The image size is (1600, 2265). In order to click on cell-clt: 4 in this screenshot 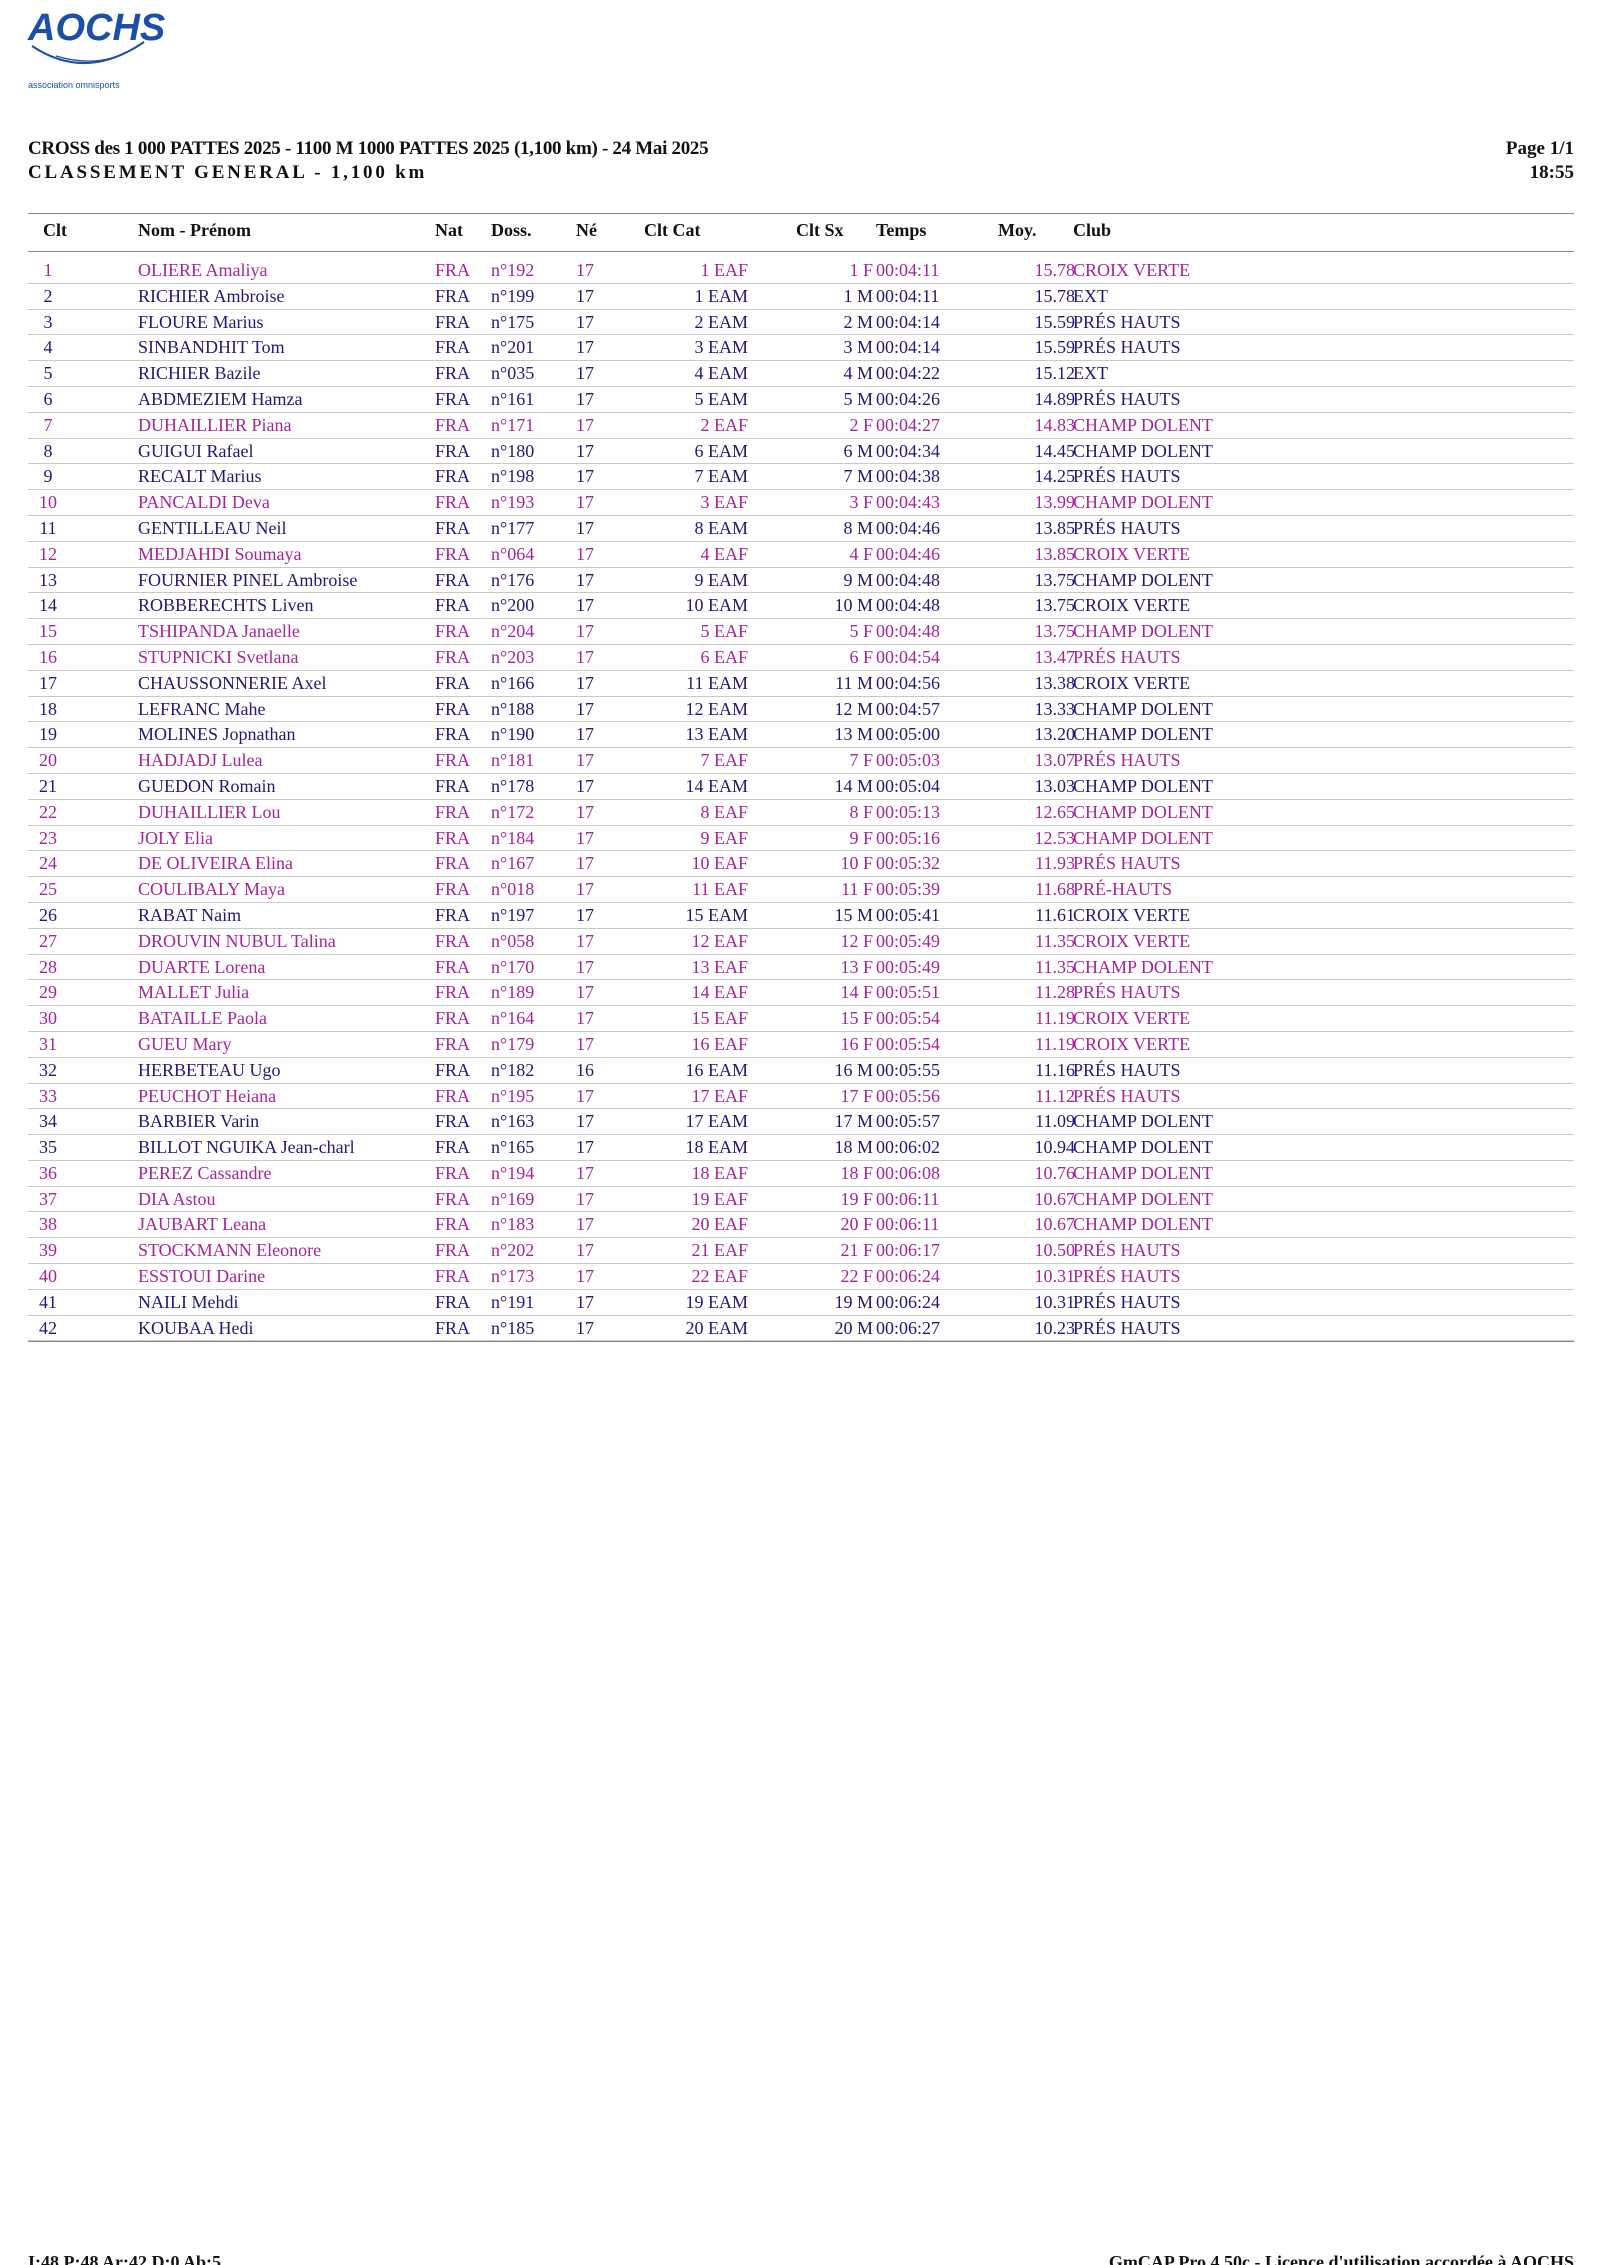, I will do `click(48, 347)`.